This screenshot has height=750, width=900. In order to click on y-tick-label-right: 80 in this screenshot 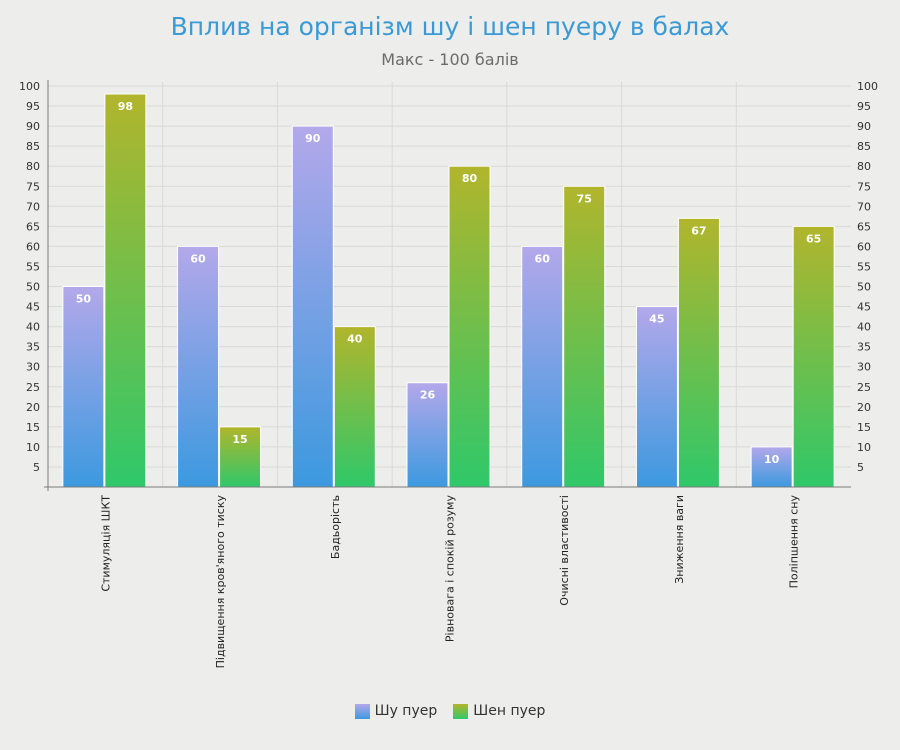, I will do `click(864, 166)`.